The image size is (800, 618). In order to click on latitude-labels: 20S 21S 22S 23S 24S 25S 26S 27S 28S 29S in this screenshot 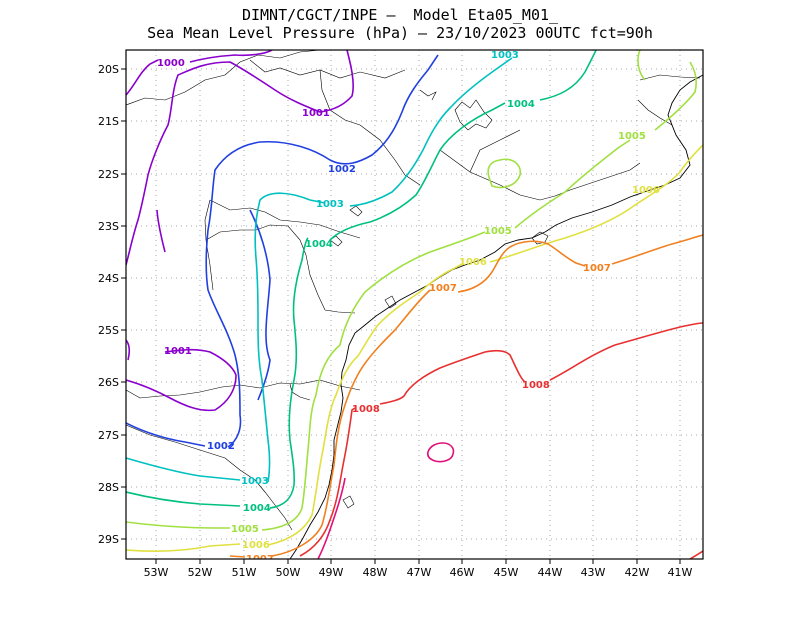, I will do `click(108, 304)`.